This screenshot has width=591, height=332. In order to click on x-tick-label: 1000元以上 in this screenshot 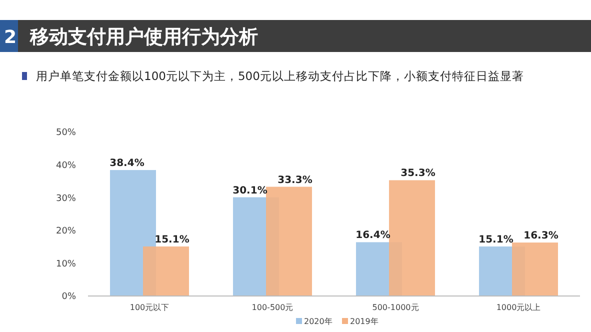, I will do `click(518, 307)`.